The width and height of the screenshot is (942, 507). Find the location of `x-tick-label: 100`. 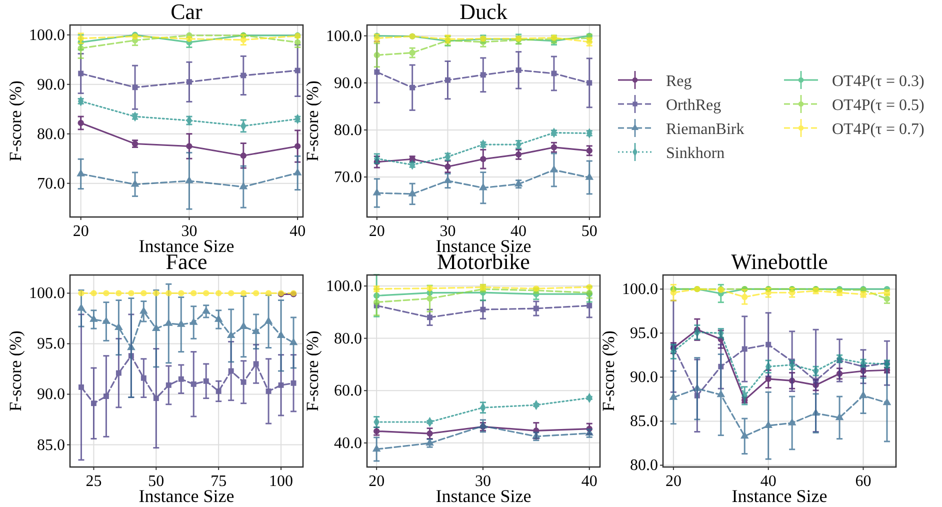

x-tick-label: 100 is located at coordinates (281, 481).